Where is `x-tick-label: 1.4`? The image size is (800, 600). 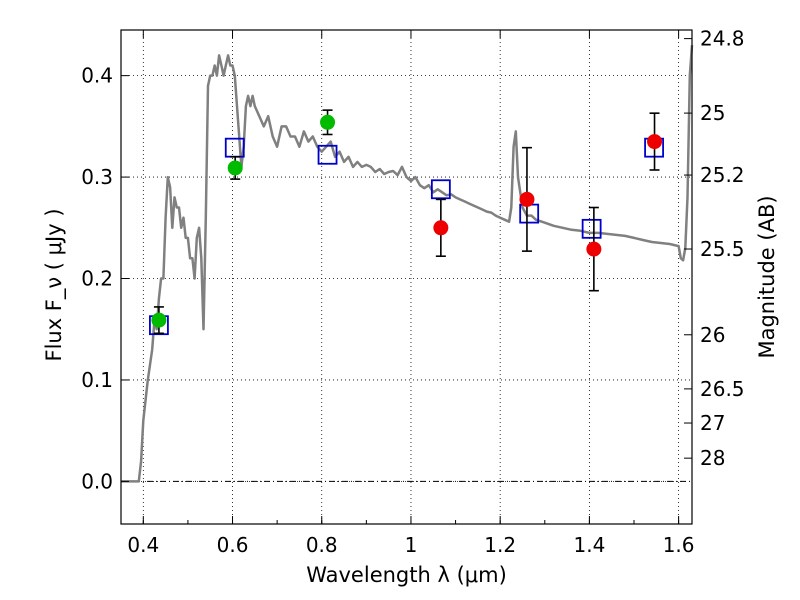 x-tick-label: 1.4 is located at coordinates (589, 545).